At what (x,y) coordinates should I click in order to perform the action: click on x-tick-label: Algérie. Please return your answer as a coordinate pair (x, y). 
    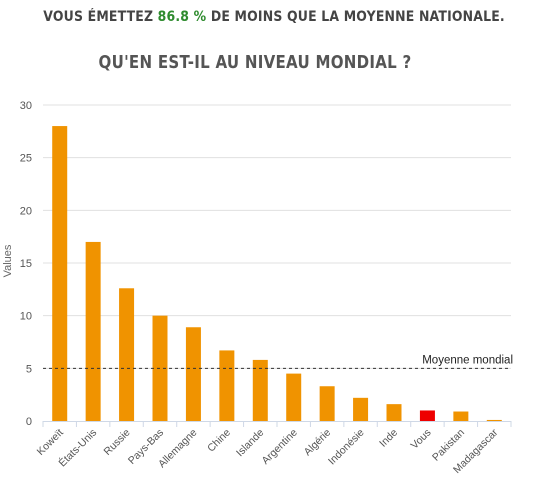
    Looking at the image, I should click on (318, 443).